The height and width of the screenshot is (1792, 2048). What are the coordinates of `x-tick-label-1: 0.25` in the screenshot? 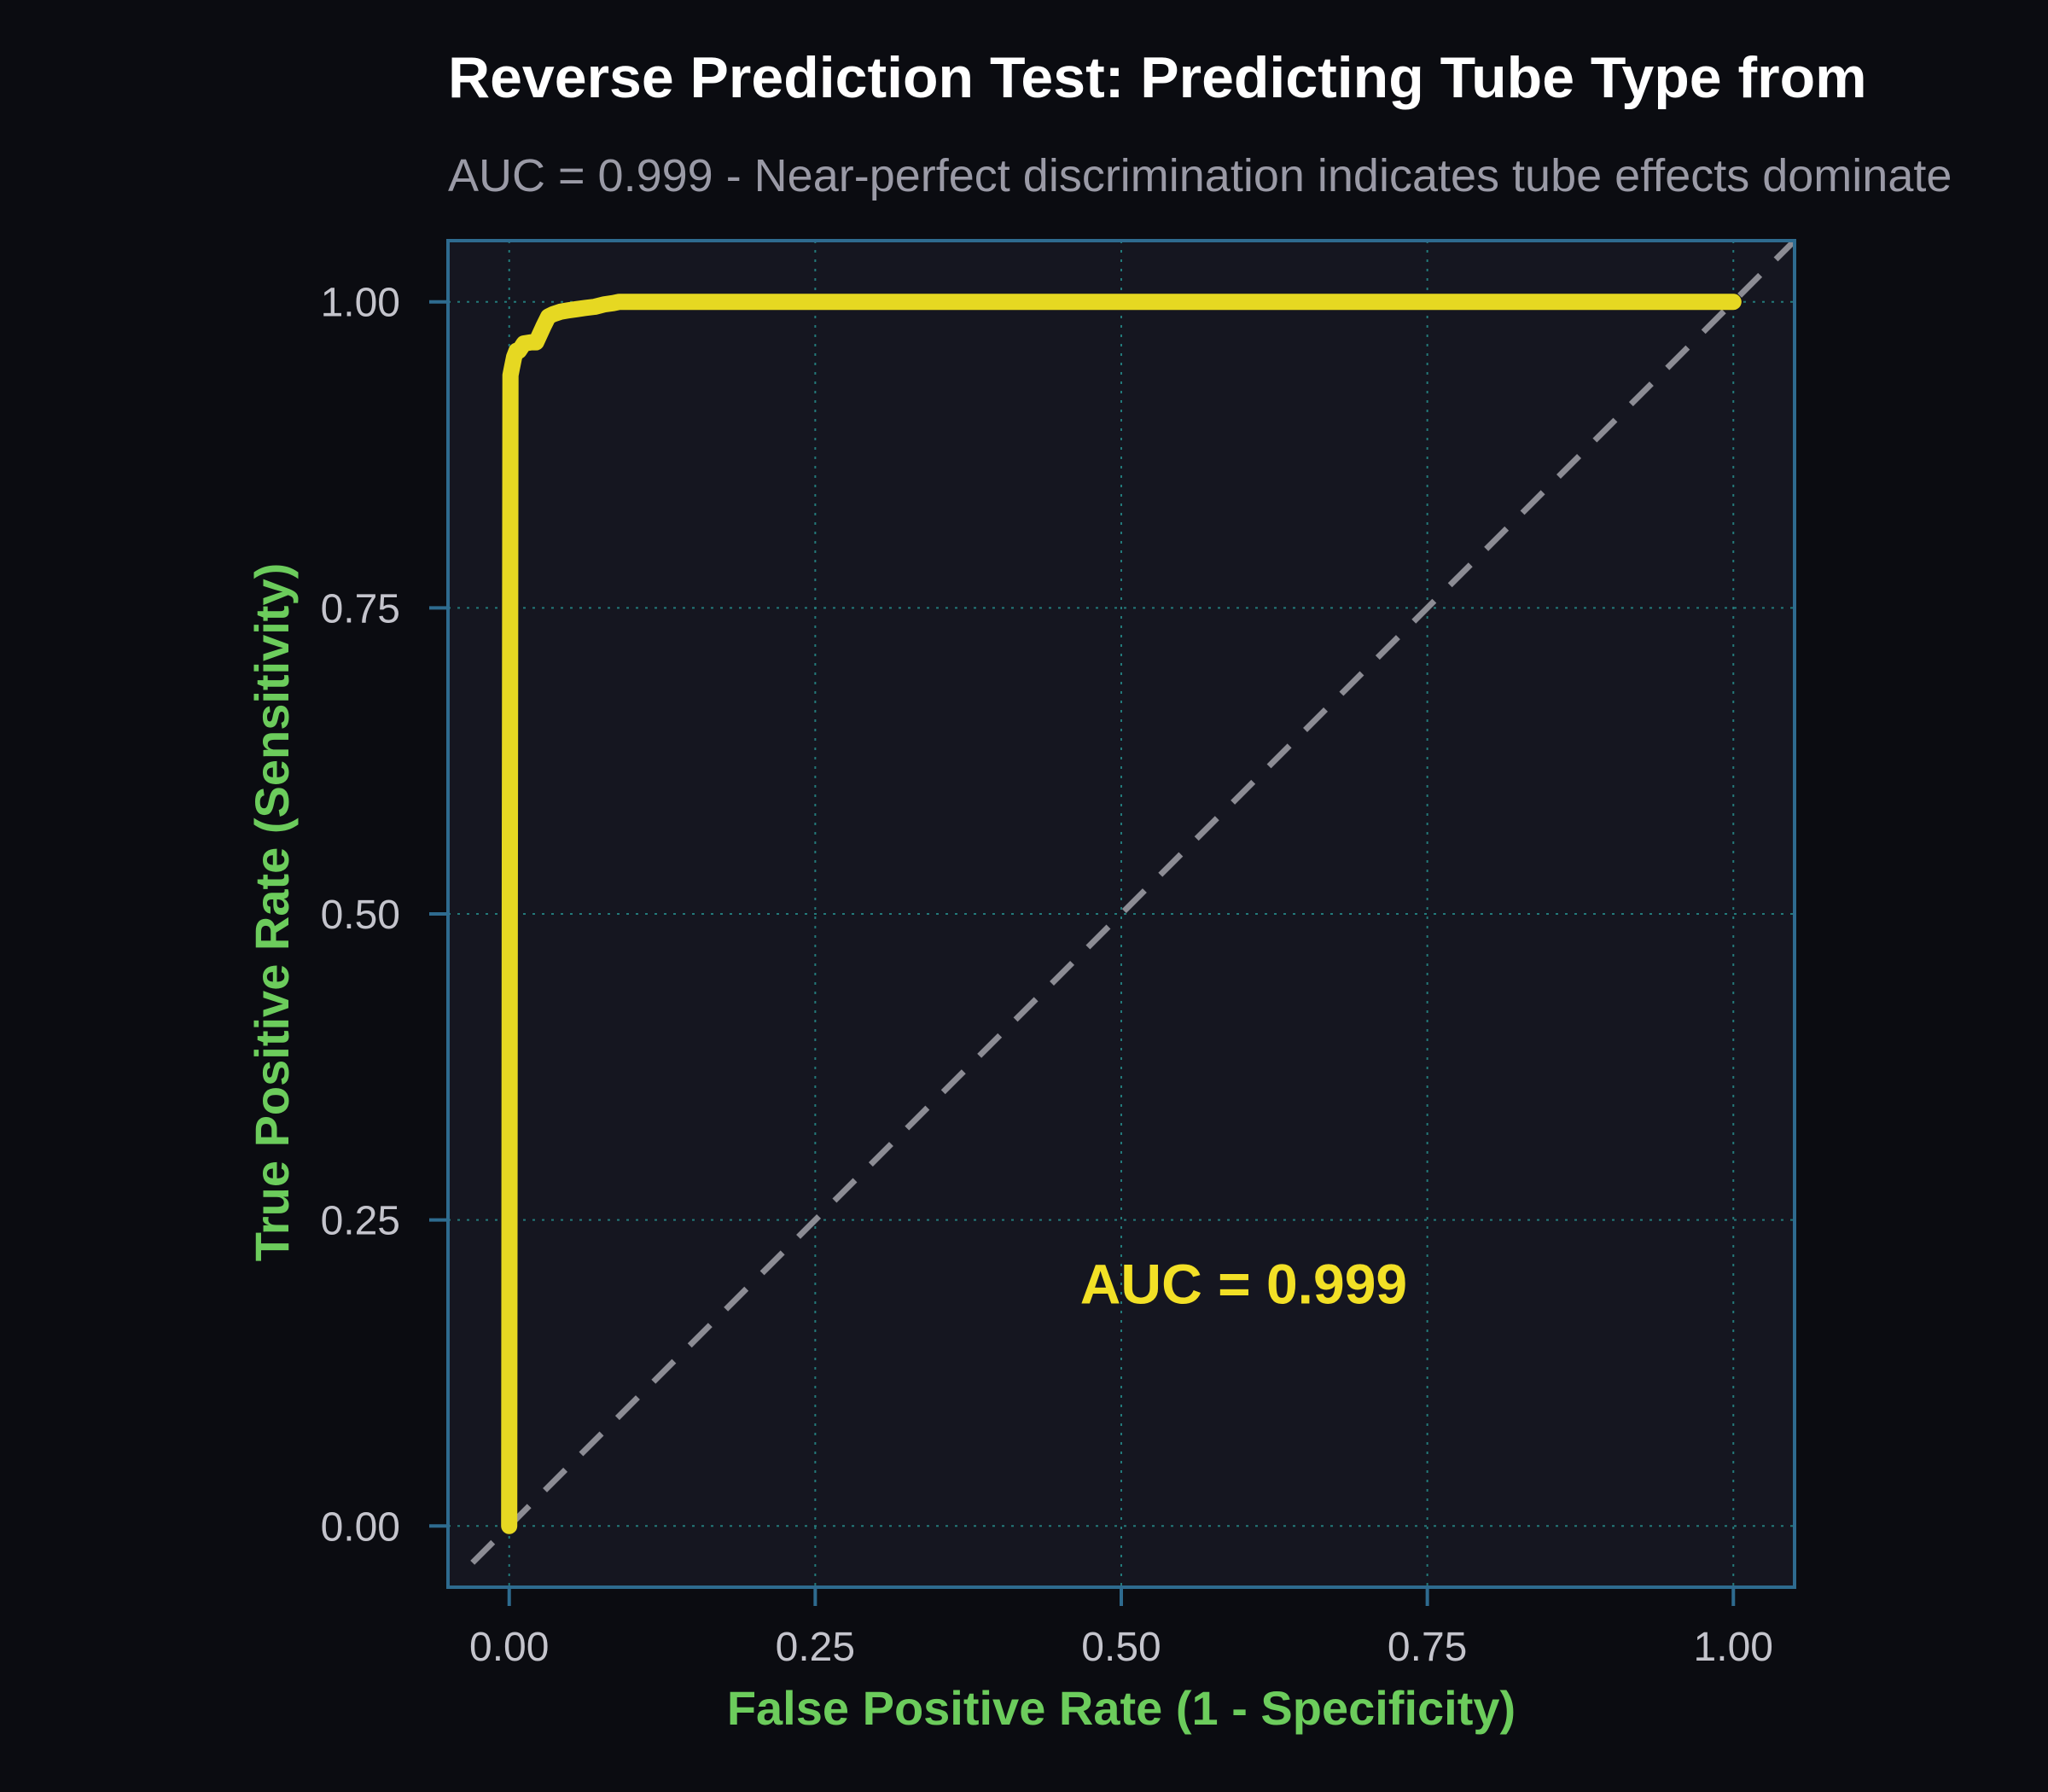 It's located at (815, 1647).